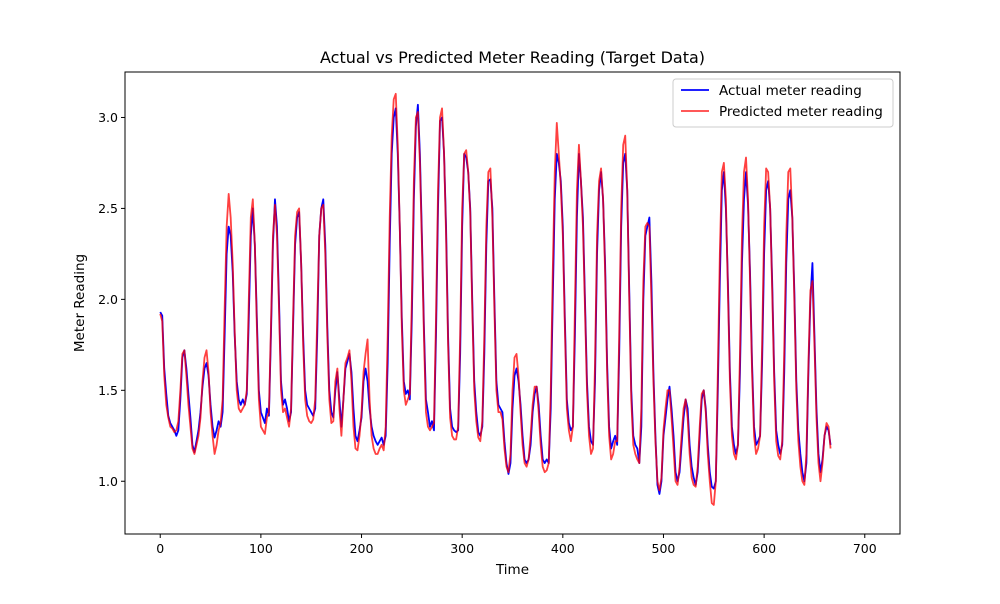  What do you see at coordinates (108, 117) in the screenshot?
I see `y-tick-label: 3.0` at bounding box center [108, 117].